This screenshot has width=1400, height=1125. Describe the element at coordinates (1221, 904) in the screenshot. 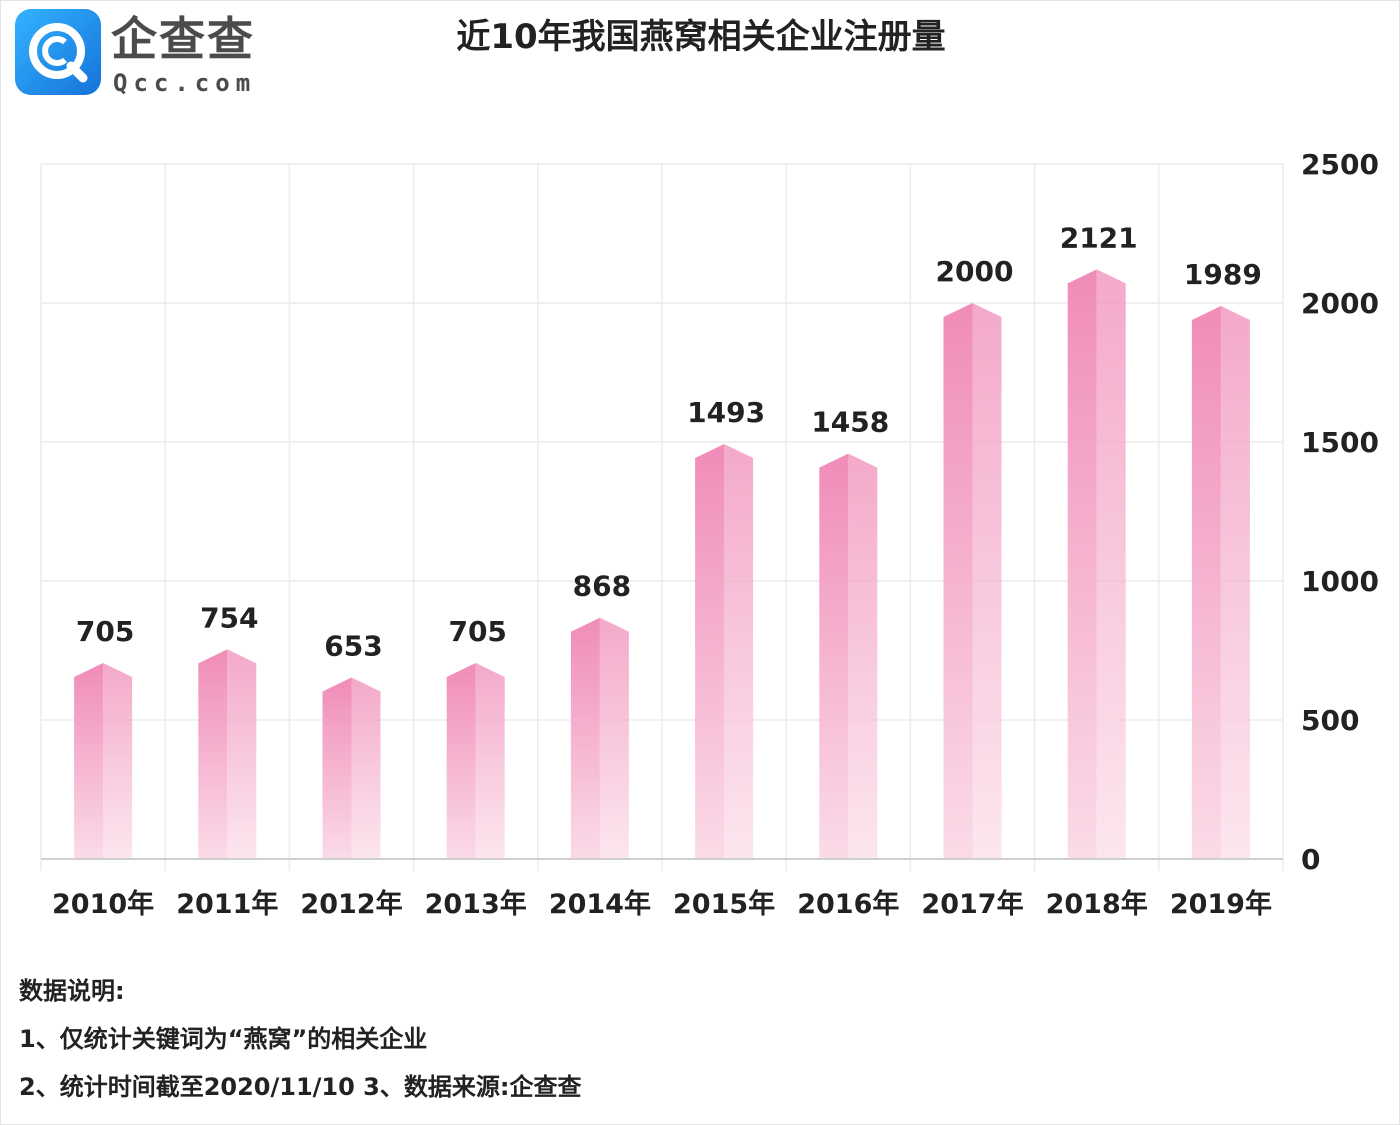

I see `x-tick-label: 2019年` at that location.